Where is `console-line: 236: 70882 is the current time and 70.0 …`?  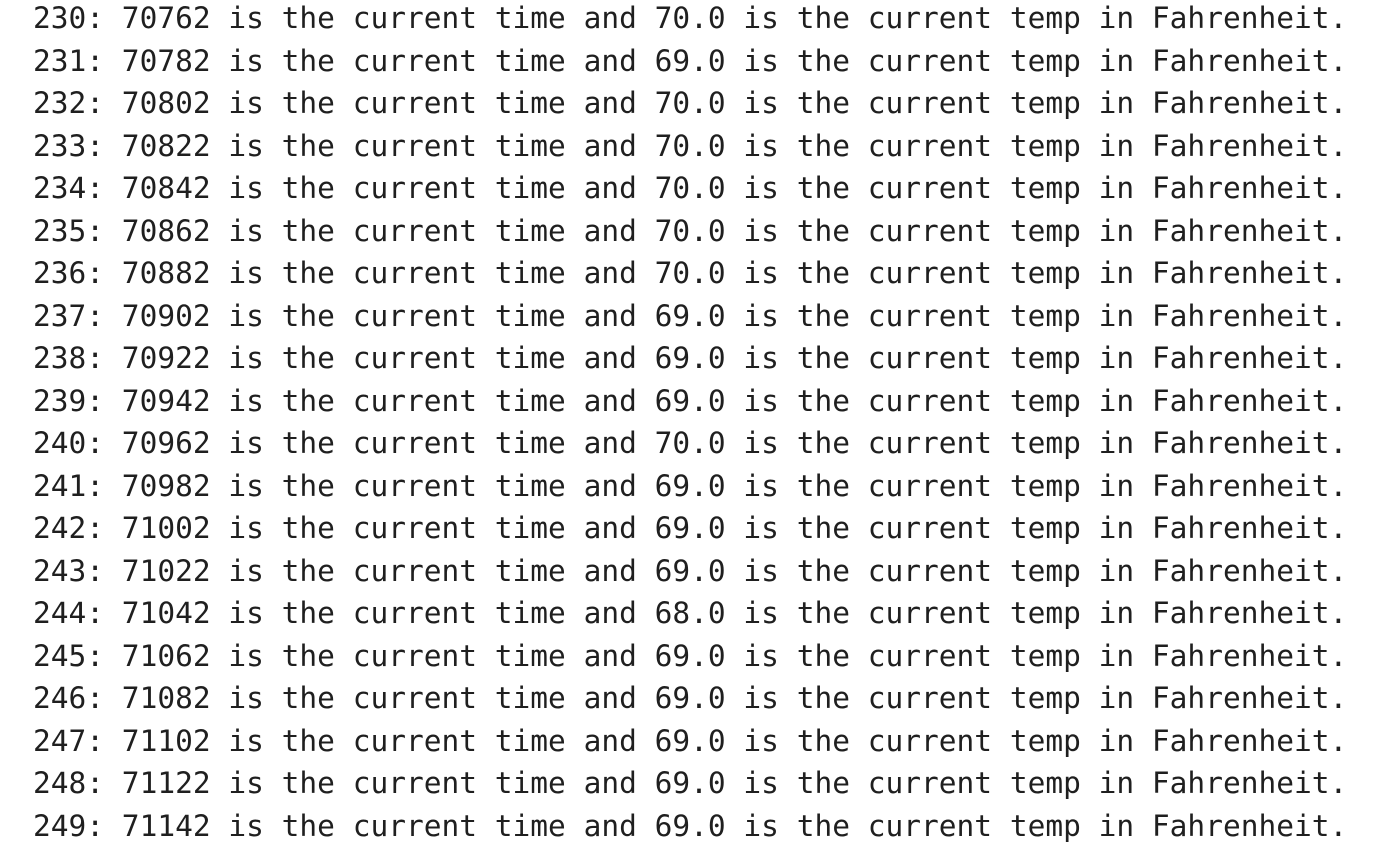 console-line: 236: 70882 is the current time and 70.0 … is located at coordinates (690, 273).